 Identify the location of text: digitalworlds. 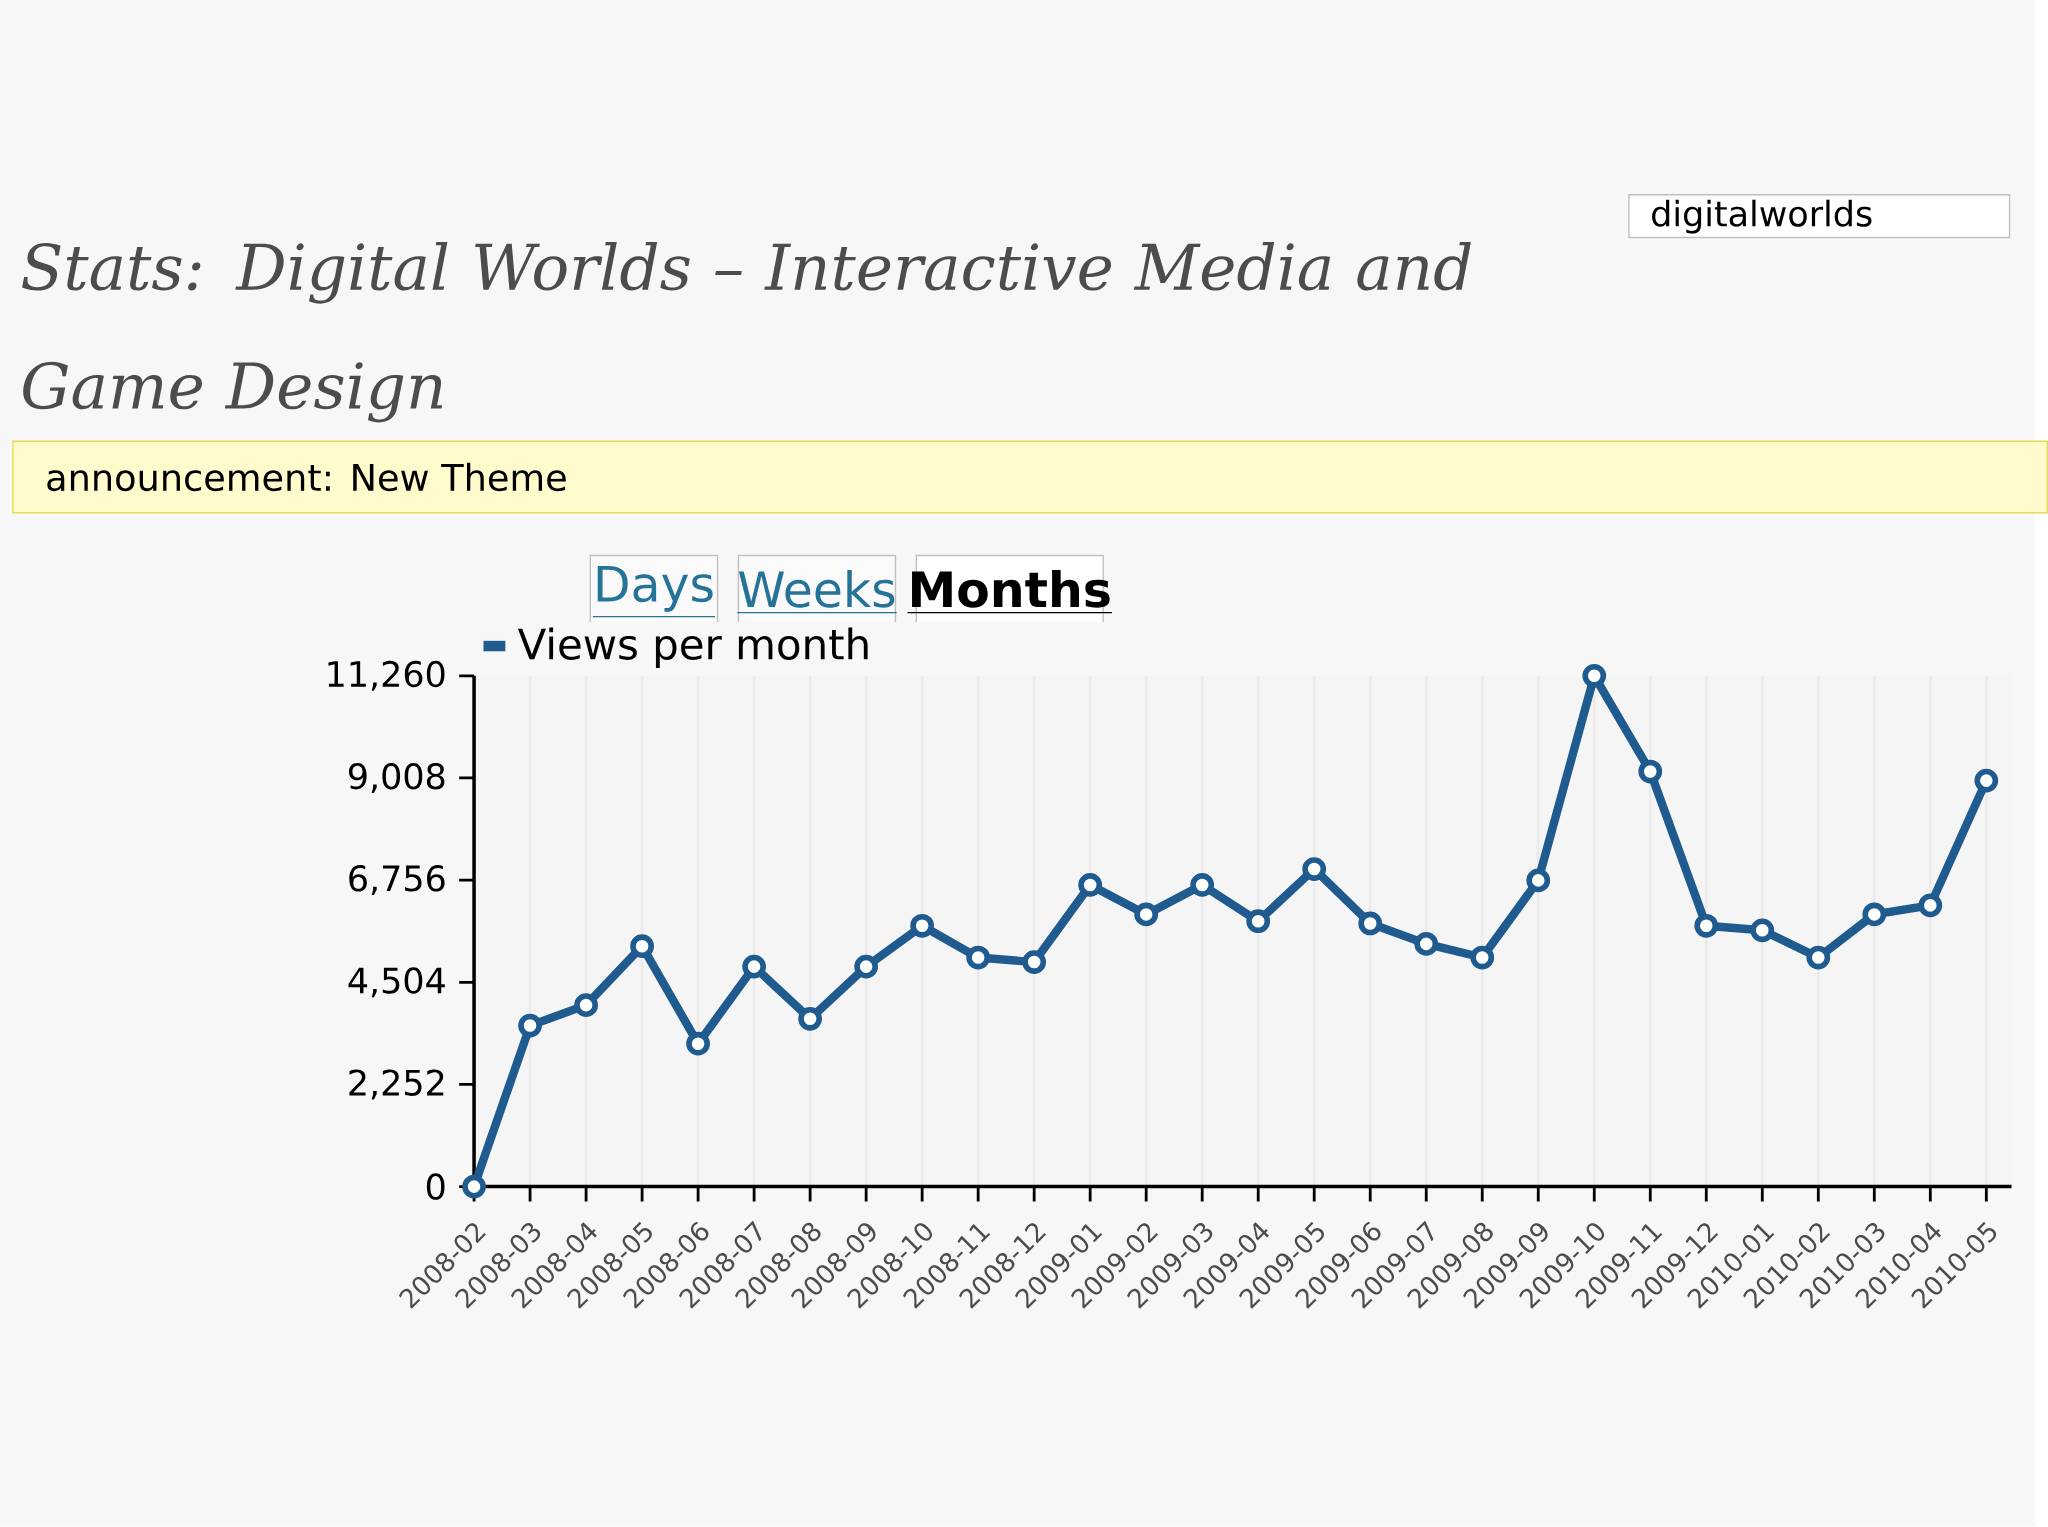
(1762, 216).